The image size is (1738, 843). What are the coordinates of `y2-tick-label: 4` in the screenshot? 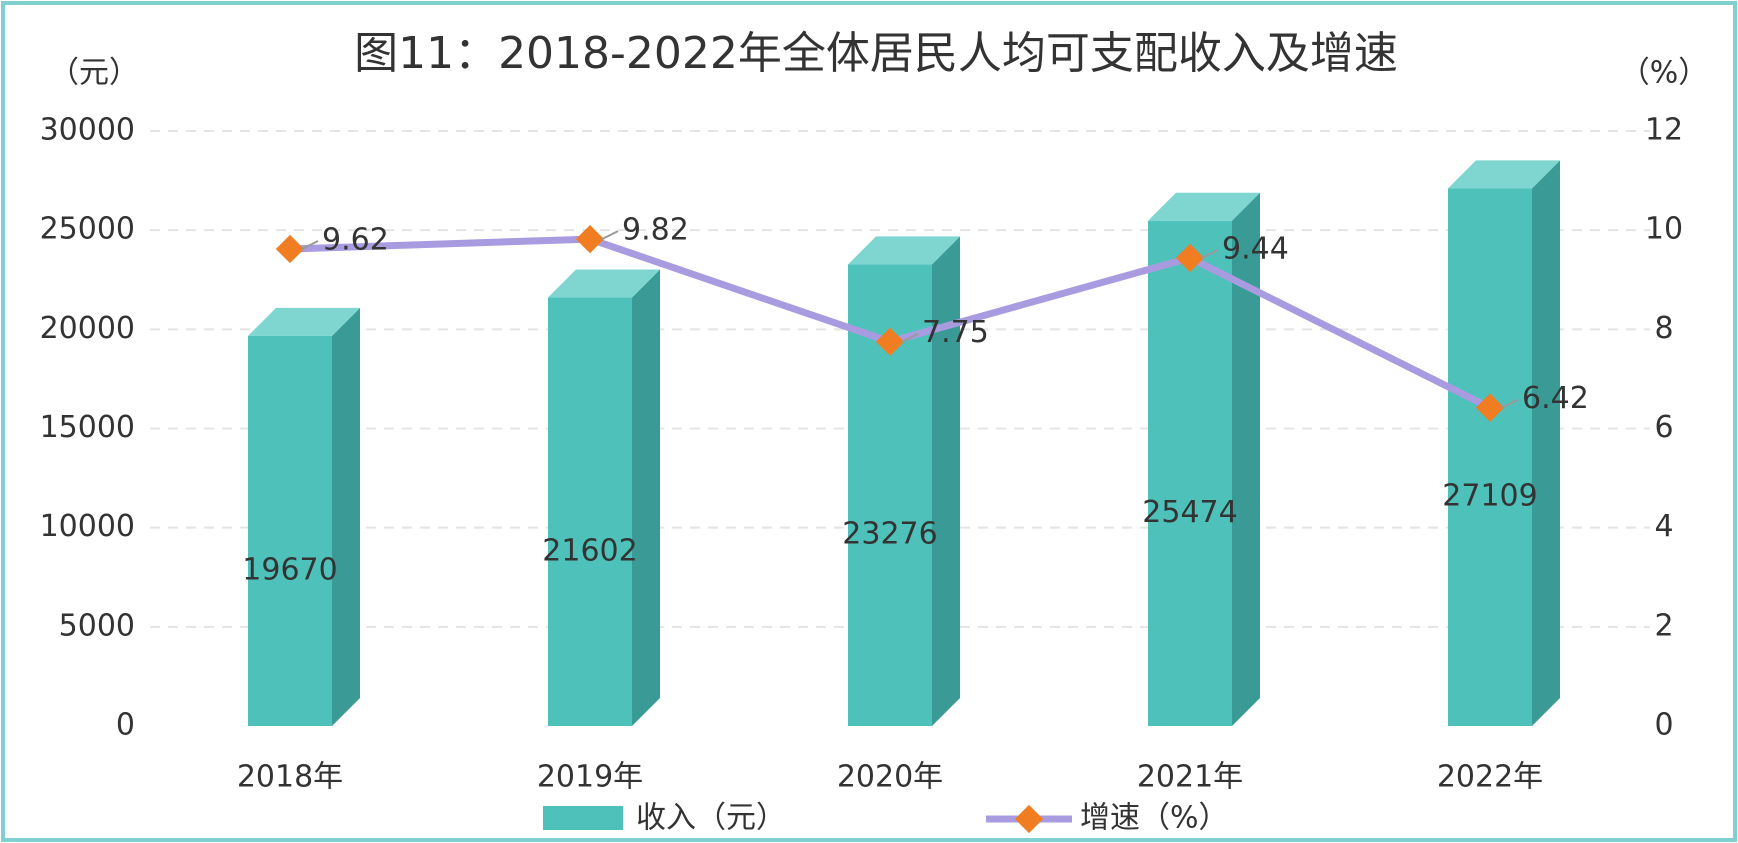 It's located at (1663, 526).